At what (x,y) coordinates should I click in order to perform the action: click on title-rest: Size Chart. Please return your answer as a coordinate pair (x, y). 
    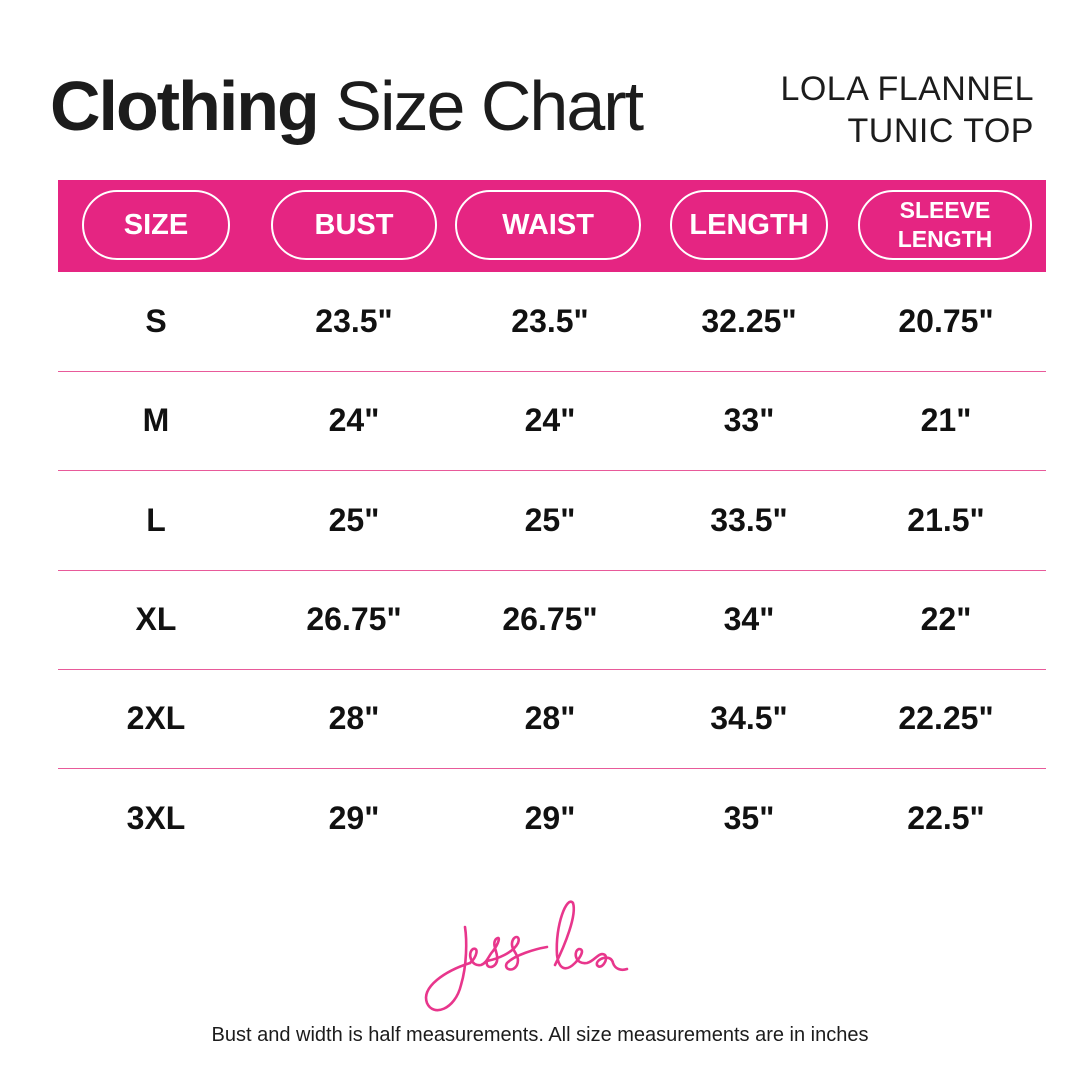
    Looking at the image, I should click on (489, 106).